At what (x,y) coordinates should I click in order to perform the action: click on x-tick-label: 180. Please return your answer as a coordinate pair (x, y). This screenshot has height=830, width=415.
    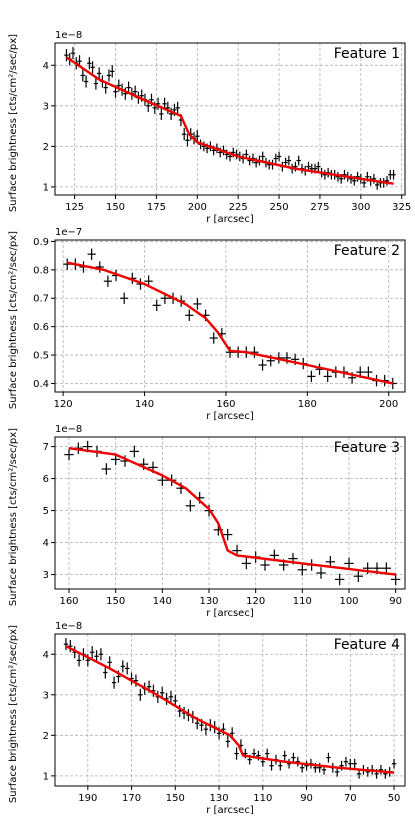
    Looking at the image, I should click on (307, 404).